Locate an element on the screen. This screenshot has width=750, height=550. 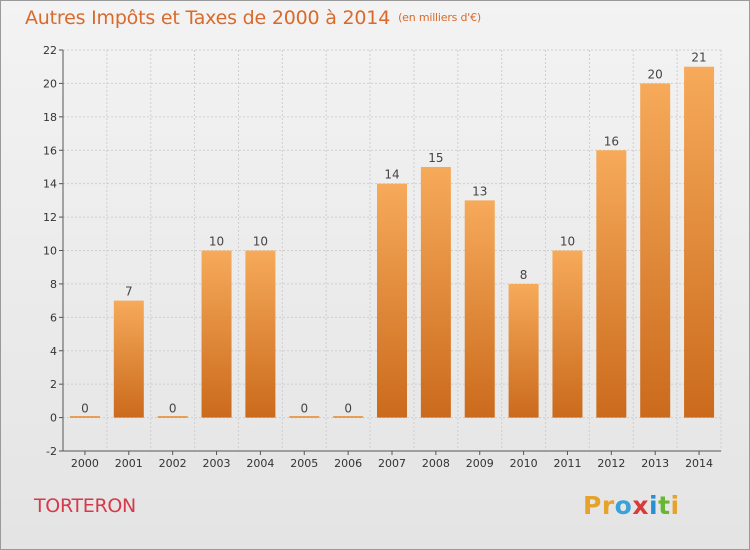
logo-letter: t is located at coordinates (664, 505).